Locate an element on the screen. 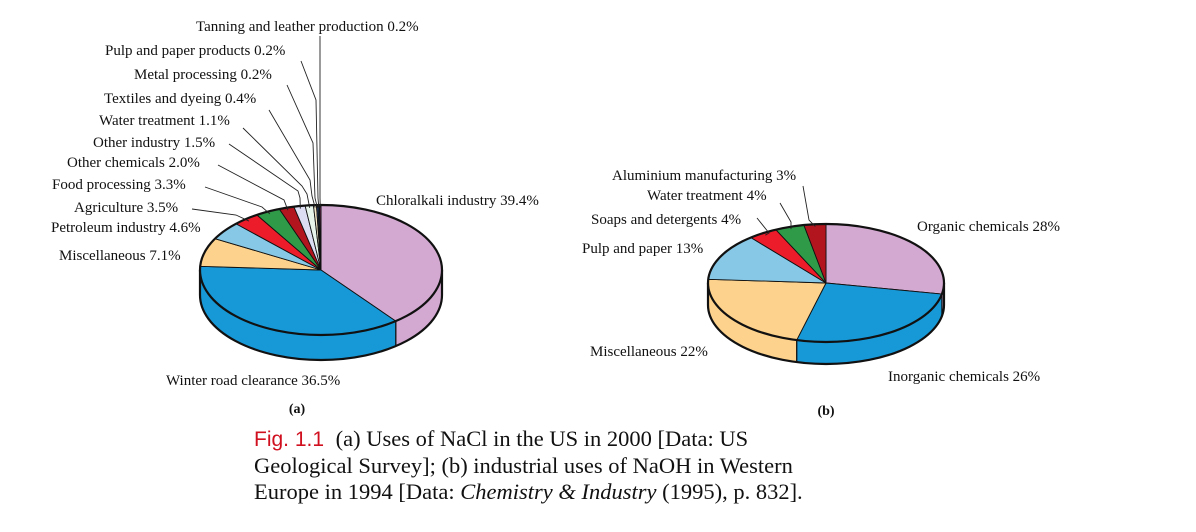  slice-label: Food processing 3.3% is located at coordinates (119, 185).